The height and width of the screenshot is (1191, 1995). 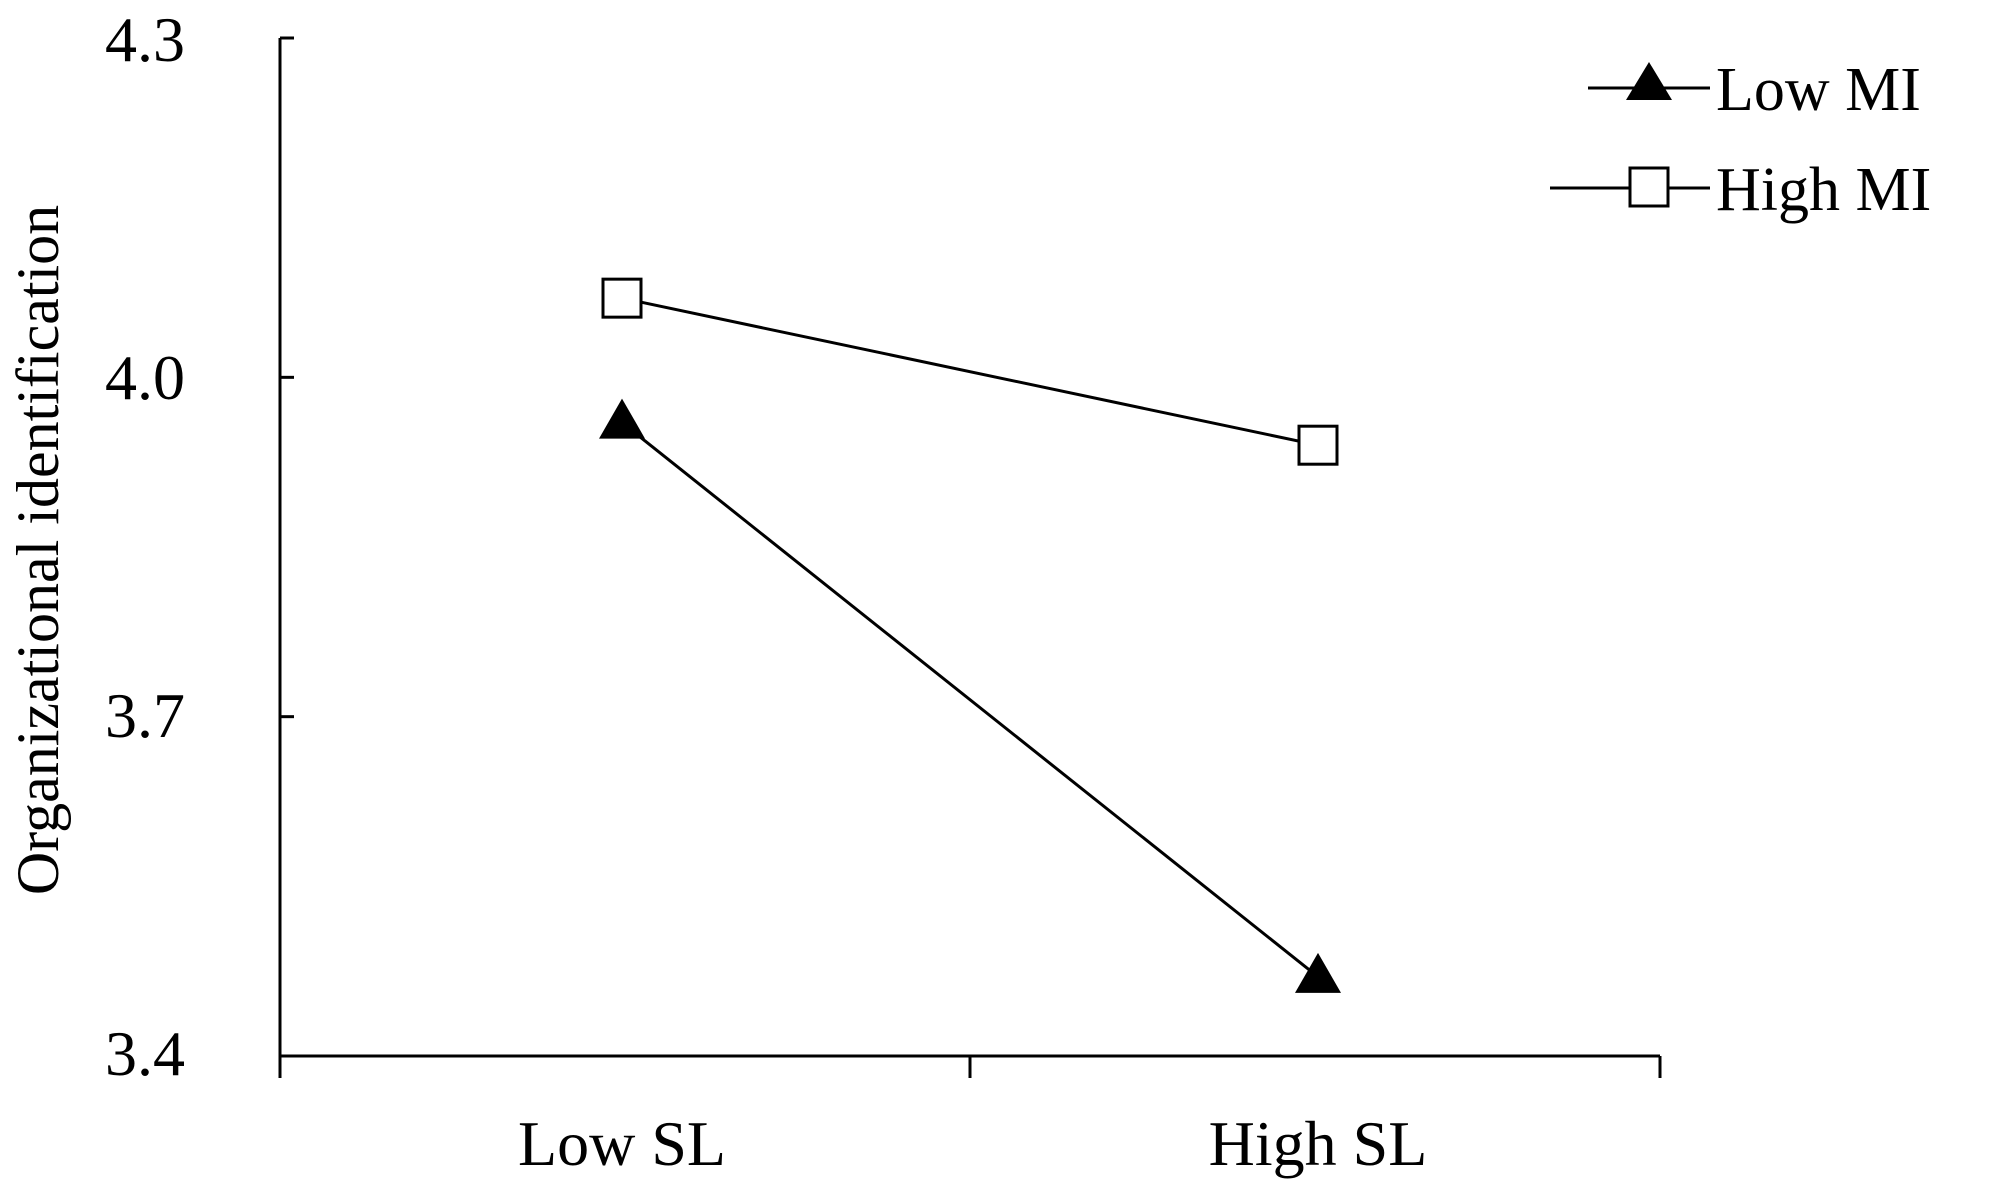 I want to click on y-tick-label: 3.7, so click(x=145, y=715).